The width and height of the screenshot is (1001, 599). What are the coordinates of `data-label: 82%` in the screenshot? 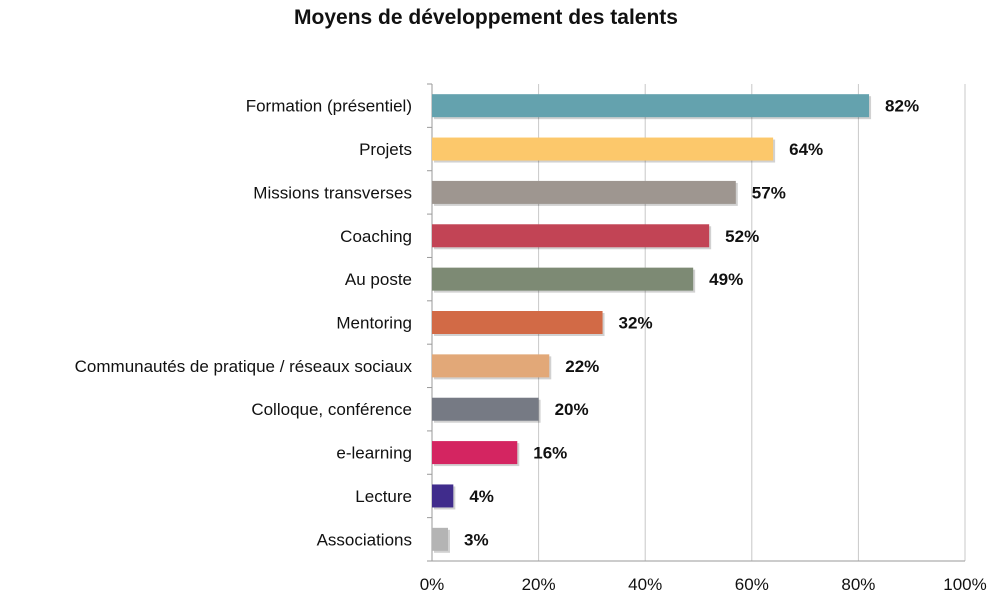 It's located at (902, 106).